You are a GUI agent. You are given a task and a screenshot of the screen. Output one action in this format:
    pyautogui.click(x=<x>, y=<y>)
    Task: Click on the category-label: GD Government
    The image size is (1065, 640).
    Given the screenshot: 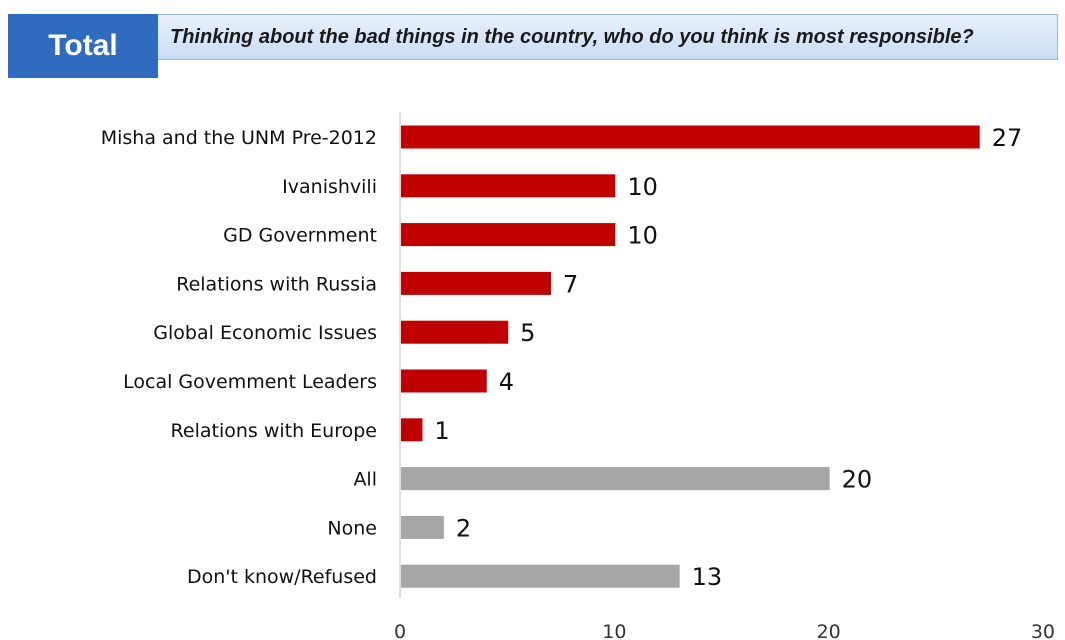 What is the action you would take?
    pyautogui.click(x=300, y=236)
    